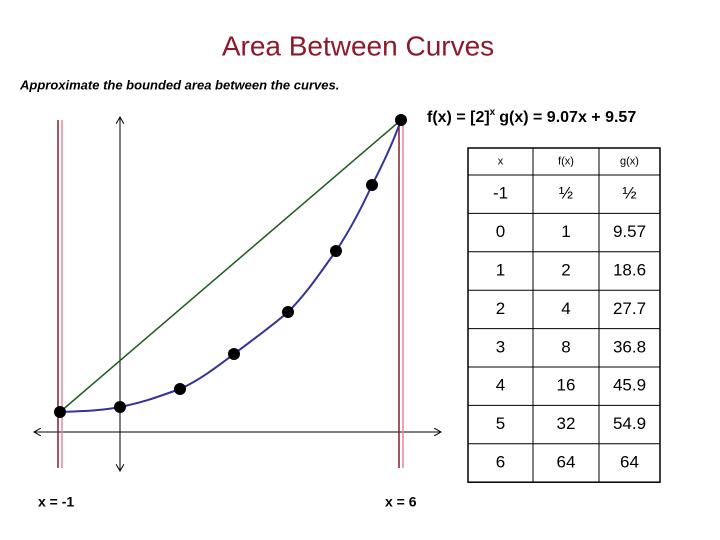  Describe the element at coordinates (629, 423) in the screenshot. I see `table-cell: 54.9` at that location.